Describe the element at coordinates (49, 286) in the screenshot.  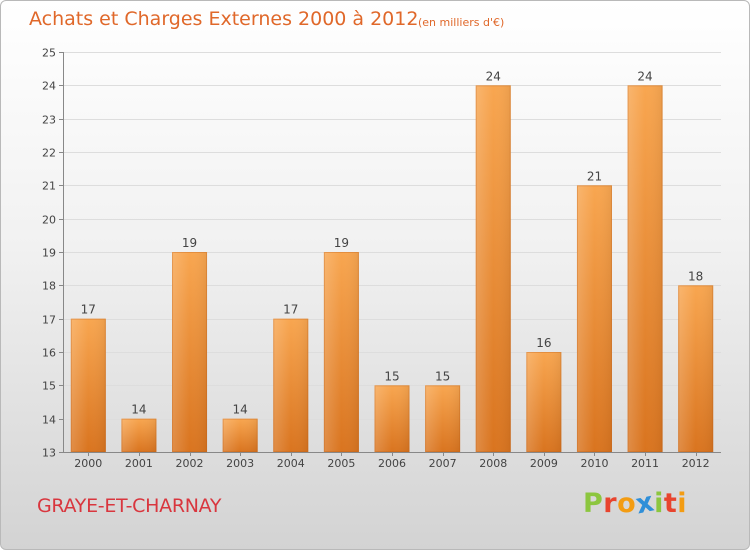
I see `y-tick-label: 18` at that location.